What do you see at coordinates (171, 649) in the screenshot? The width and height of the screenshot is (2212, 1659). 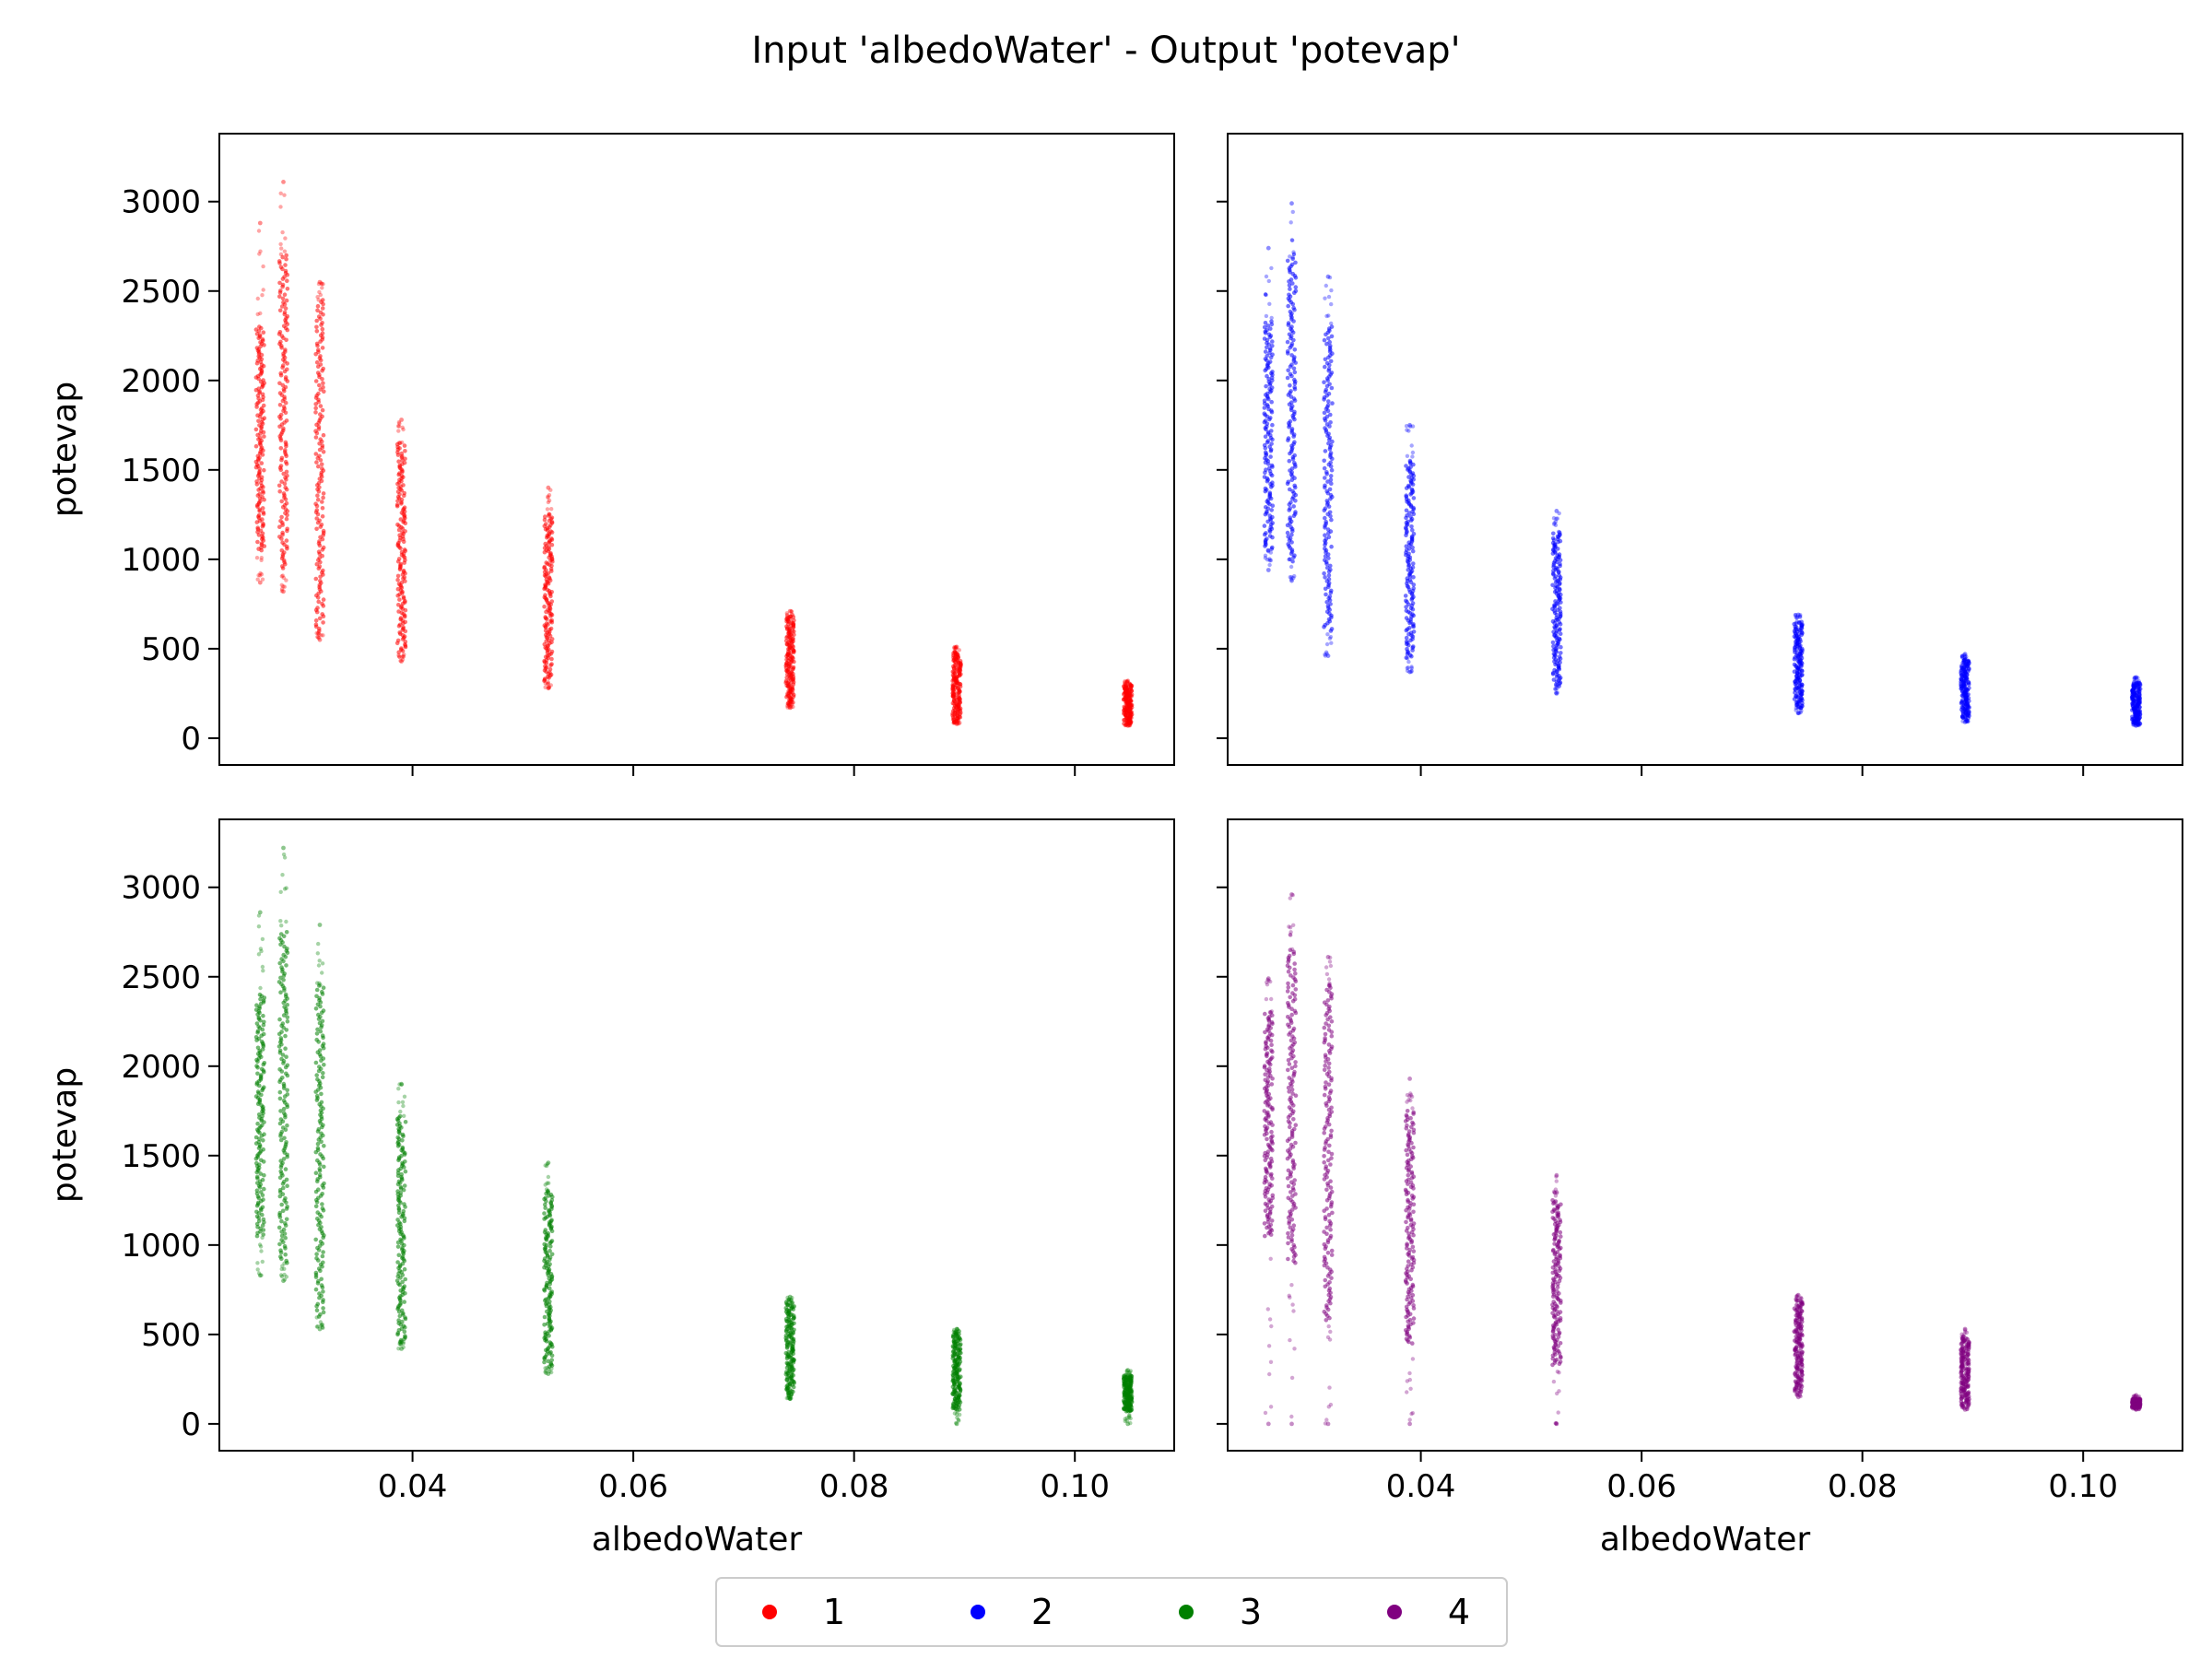 I see `y-tick-label: 500` at bounding box center [171, 649].